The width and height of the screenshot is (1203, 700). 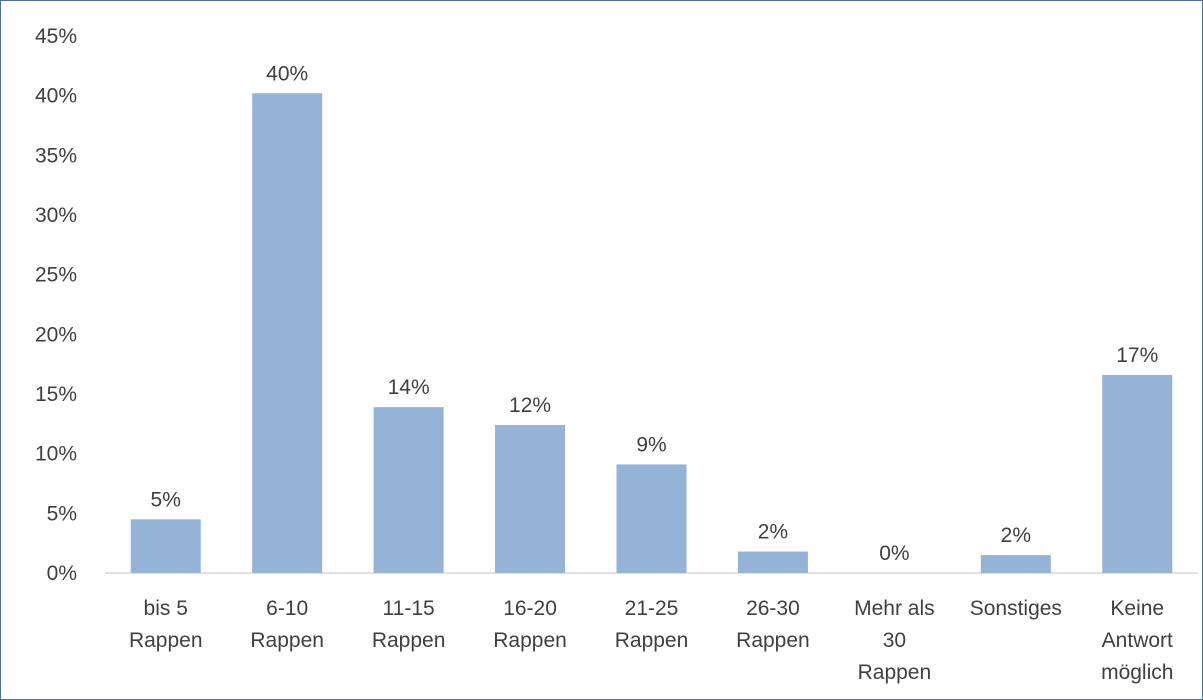 What do you see at coordinates (287, 73) in the screenshot?
I see `data-label: 40%` at bounding box center [287, 73].